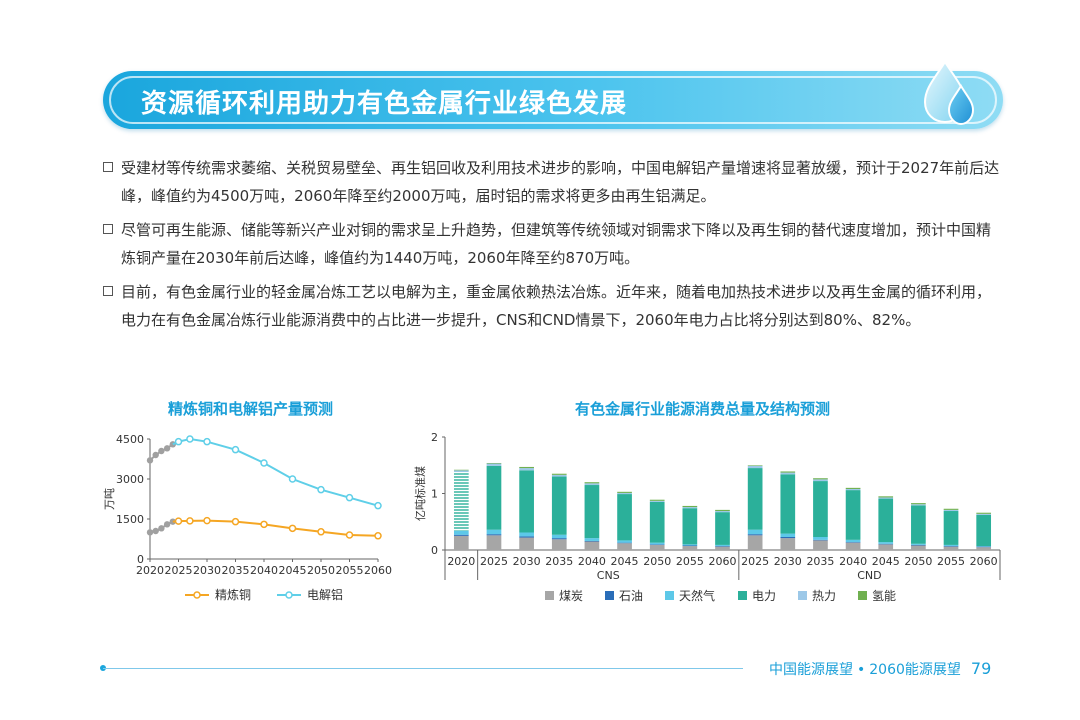 Image resolution: width=1080 pixels, height=720 pixels. Describe the element at coordinates (207, 570) in the screenshot. I see `x-tick-label: 2030` at that location.